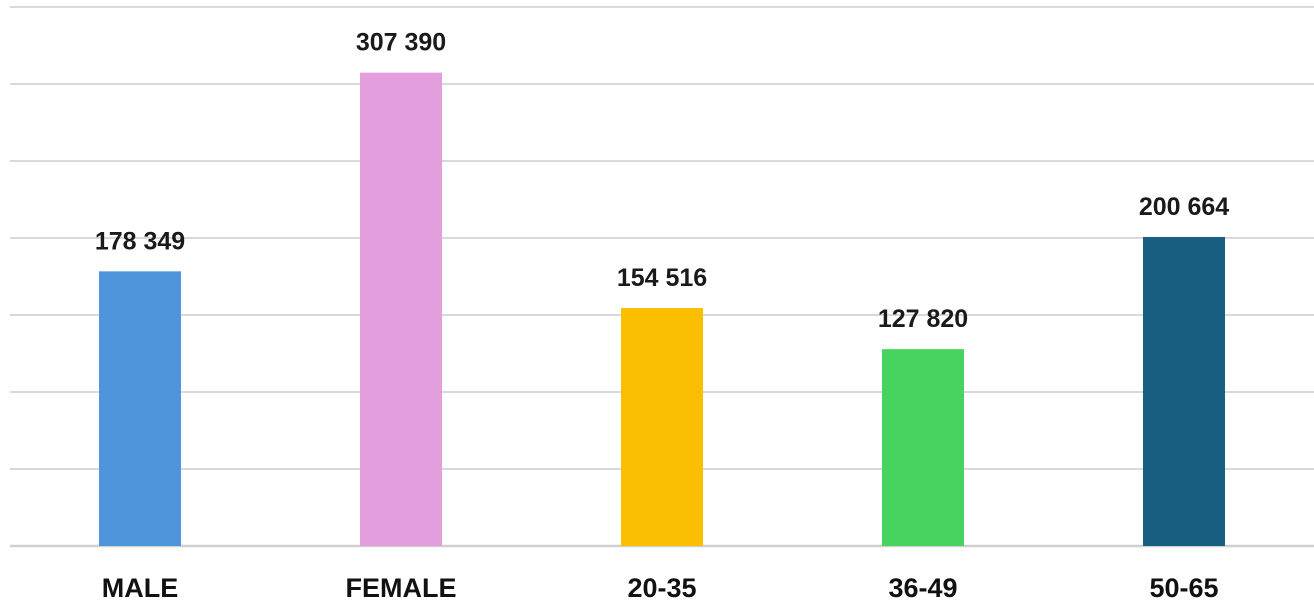  Describe the element at coordinates (140, 241) in the screenshot. I see `bar-value-label: 178 349` at that location.